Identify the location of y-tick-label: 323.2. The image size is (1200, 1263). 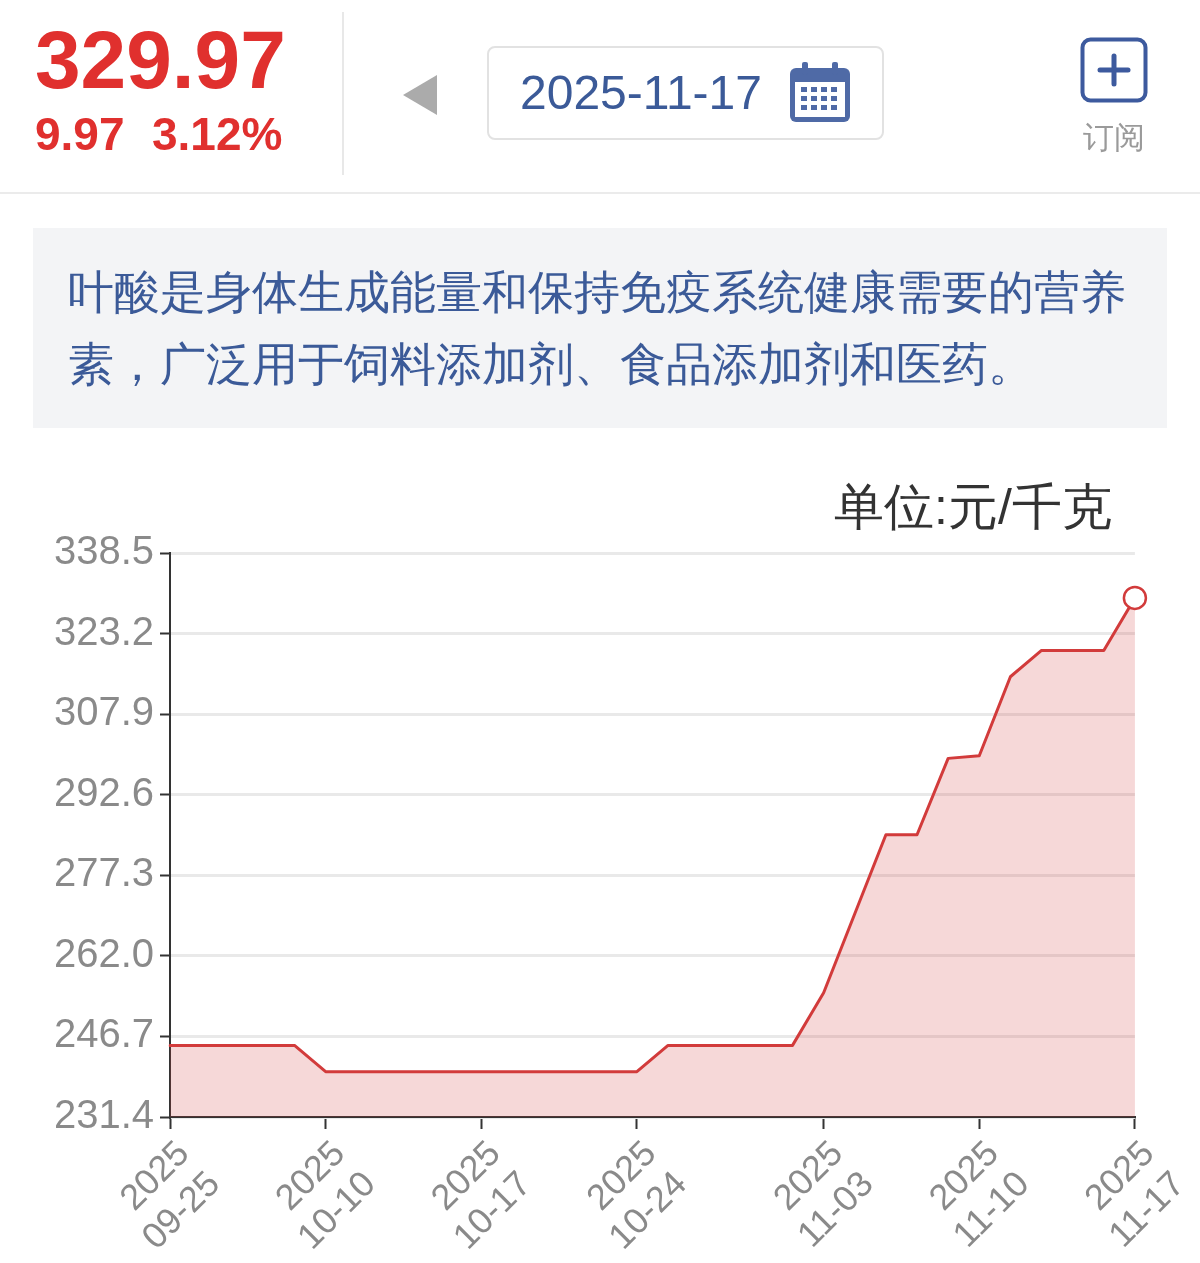
(103, 630).